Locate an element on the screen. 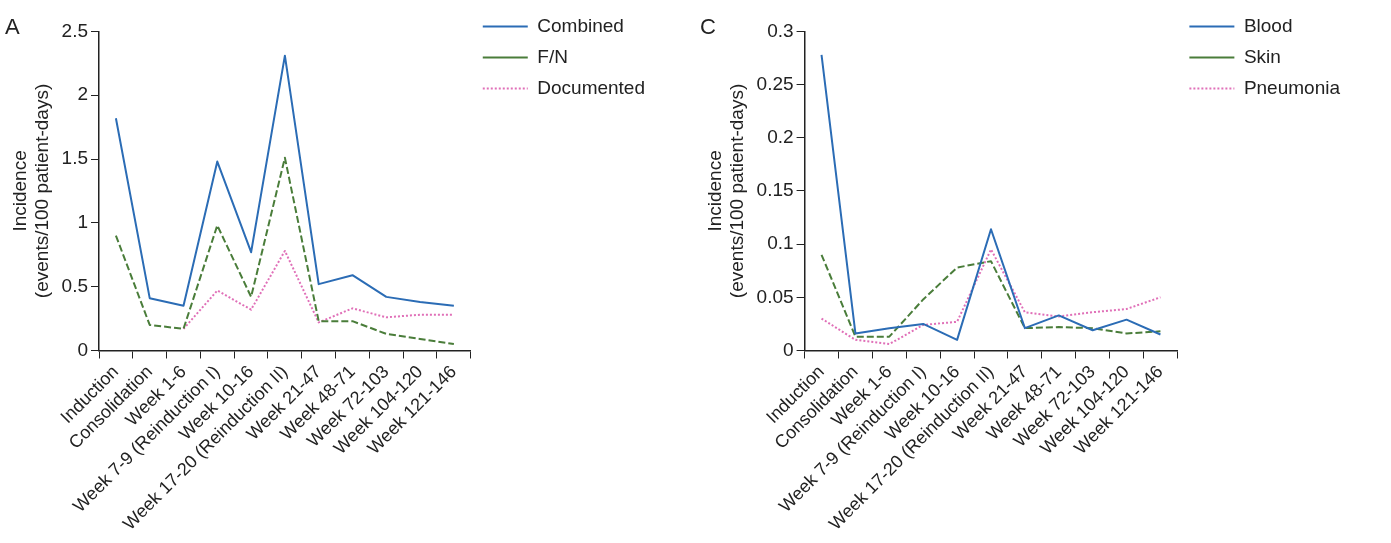  y-tick-label: 0.1 is located at coordinates (780, 243).